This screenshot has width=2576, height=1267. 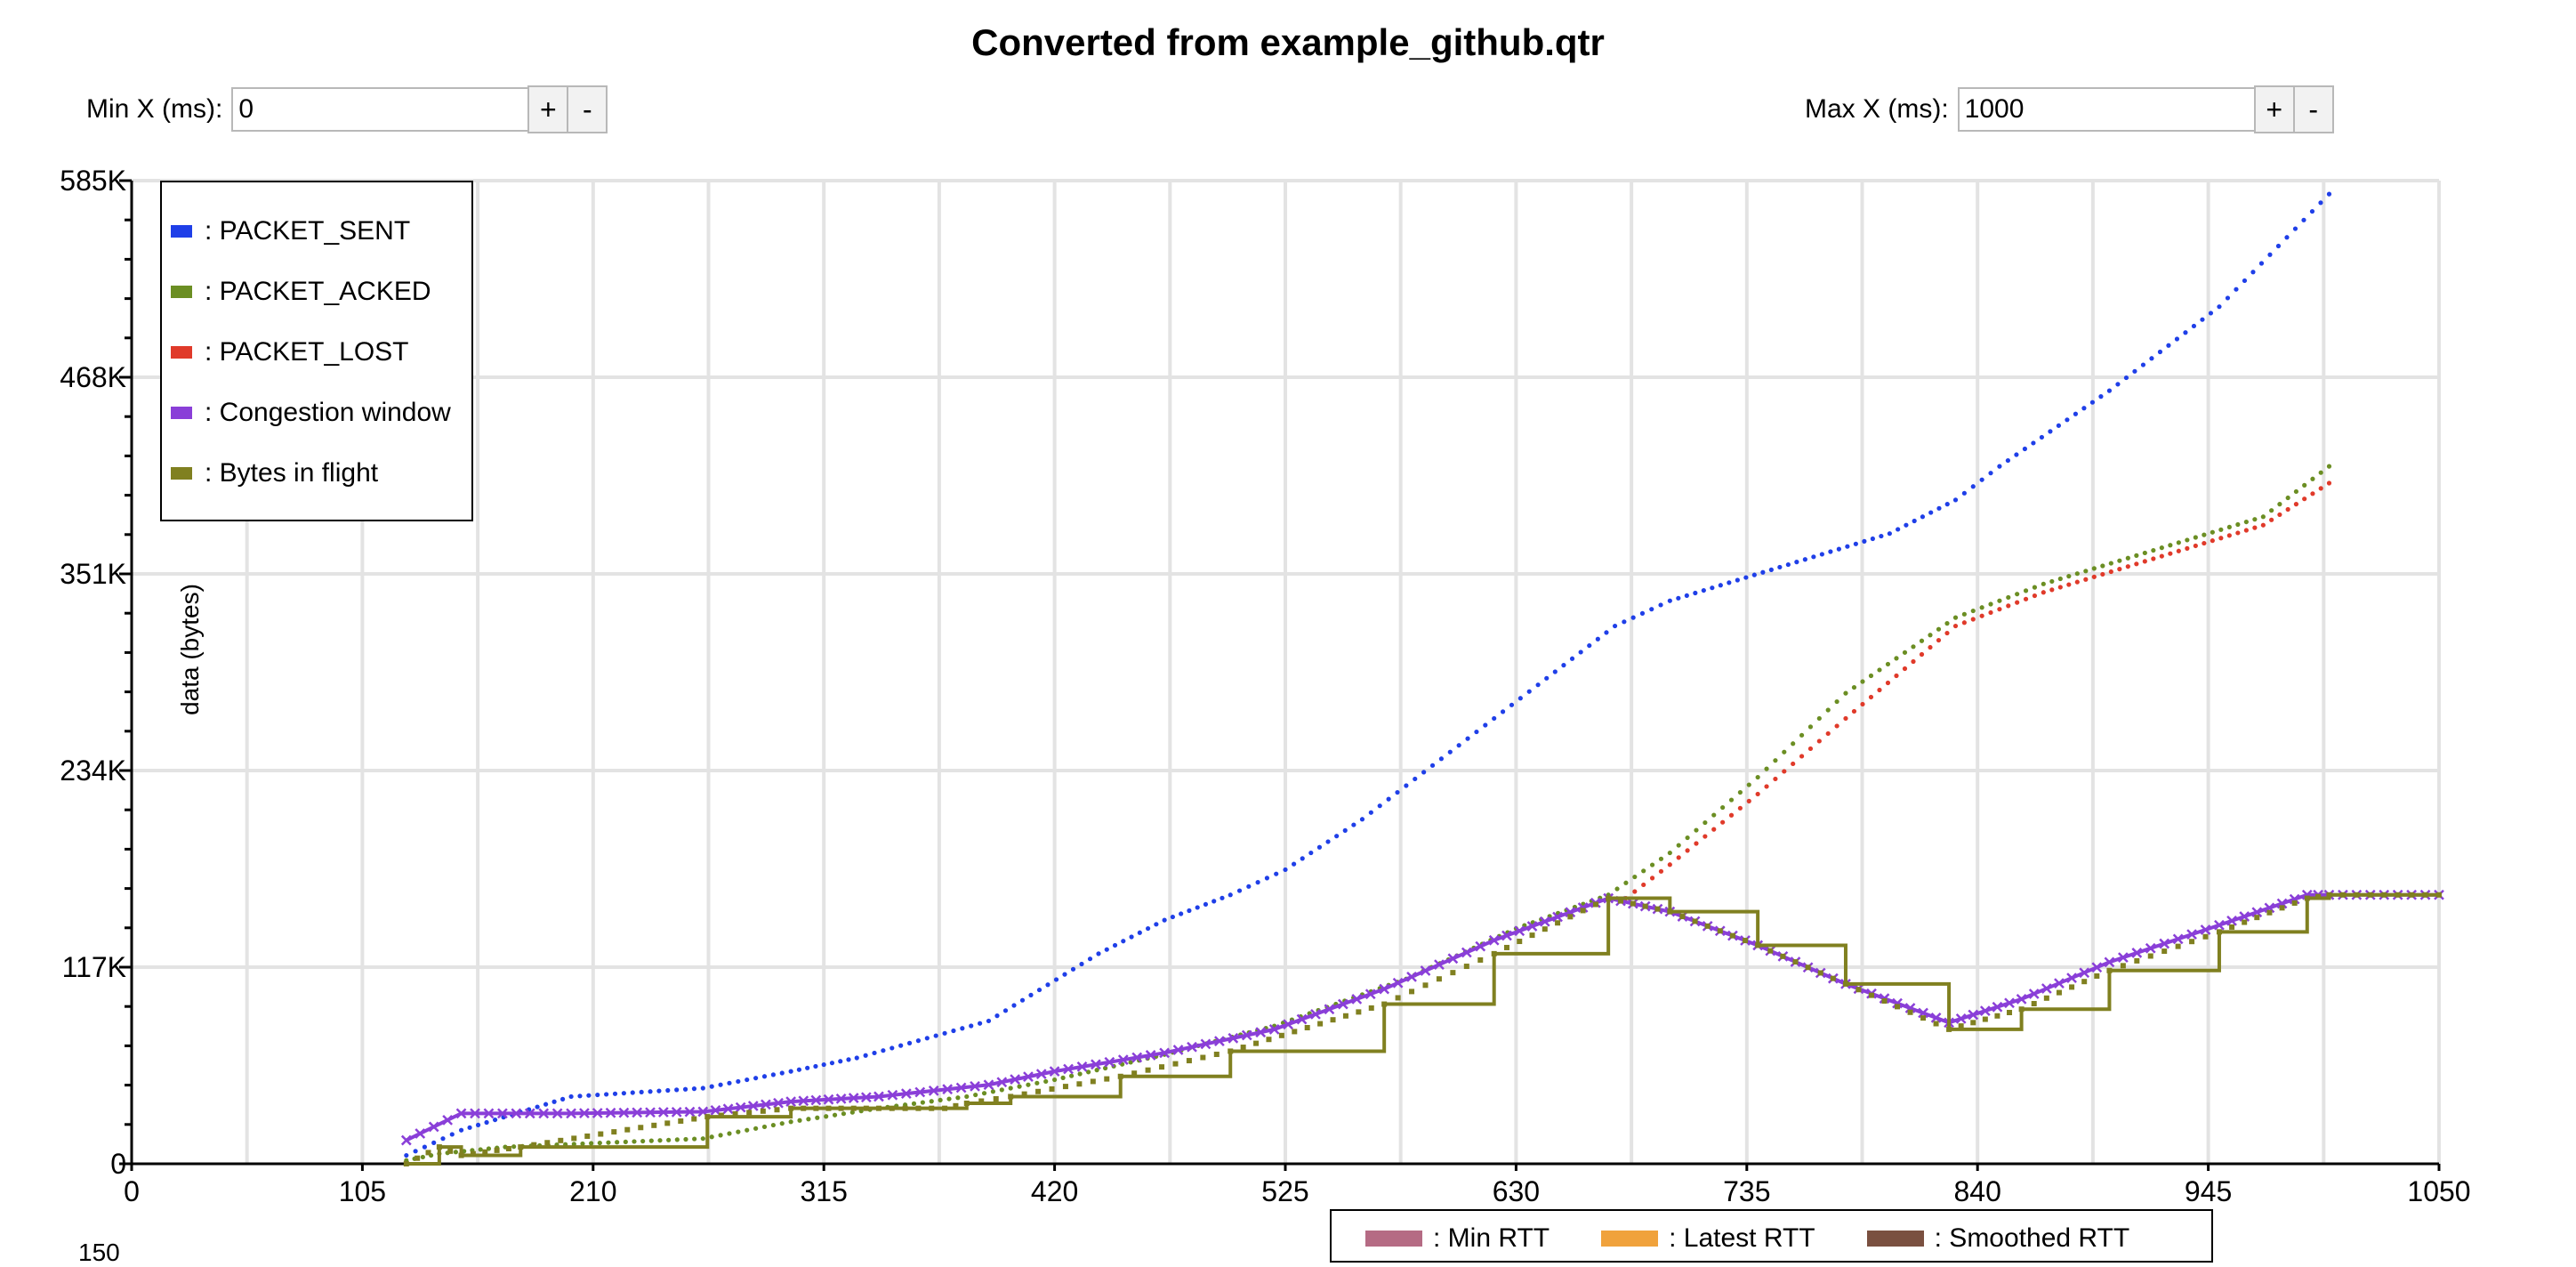 What do you see at coordinates (1746, 1191) in the screenshot?
I see `x-tick-label: 735` at bounding box center [1746, 1191].